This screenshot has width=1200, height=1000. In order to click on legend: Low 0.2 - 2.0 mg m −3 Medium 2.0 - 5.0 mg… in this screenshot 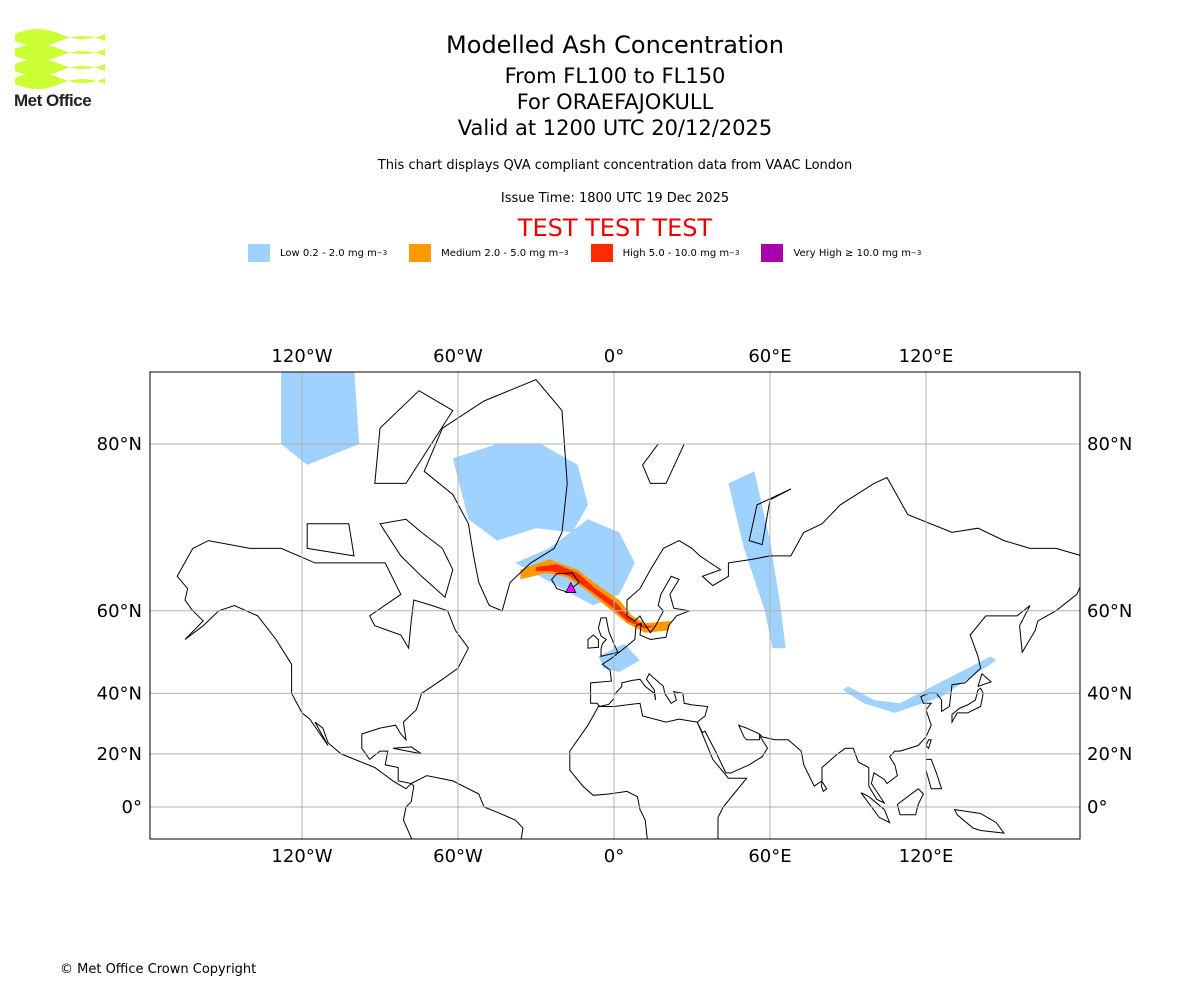, I will do `click(595, 253)`.